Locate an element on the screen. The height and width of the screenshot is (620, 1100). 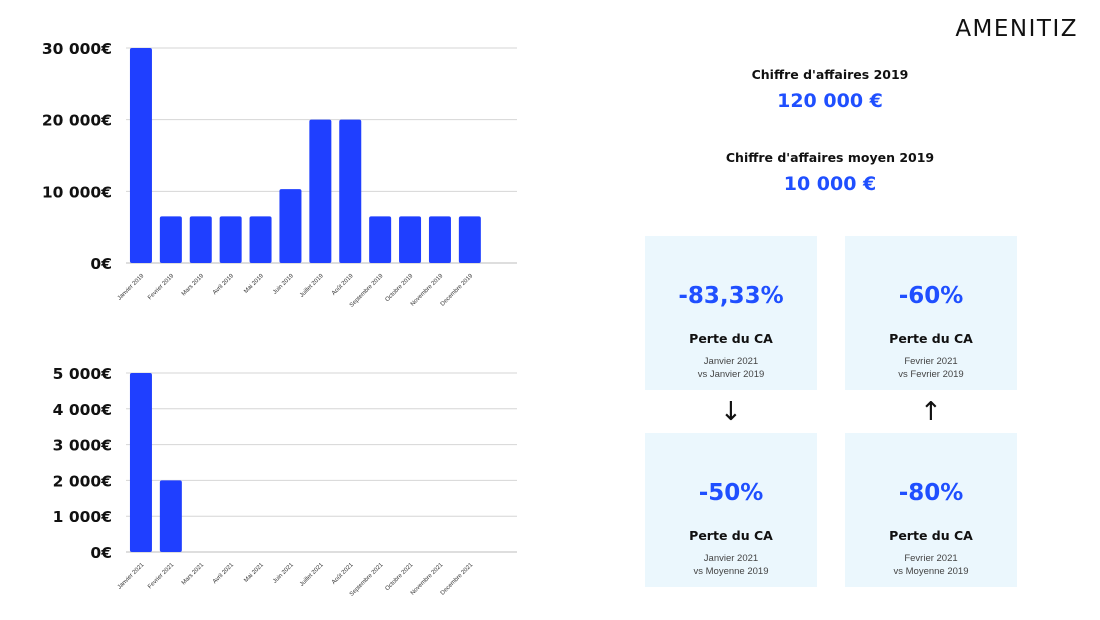
kpi-label: Chiffre d'affaires 2019 is located at coordinates (830, 74).